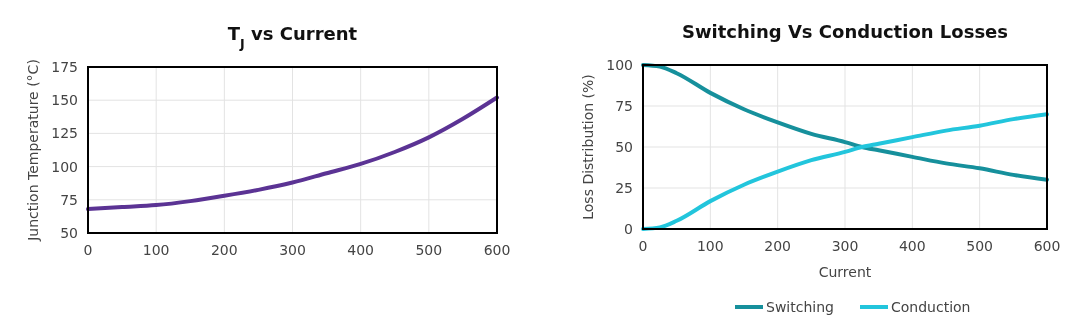  Describe the element at coordinates (800, 307) in the screenshot. I see `legend-label: Switching` at that location.